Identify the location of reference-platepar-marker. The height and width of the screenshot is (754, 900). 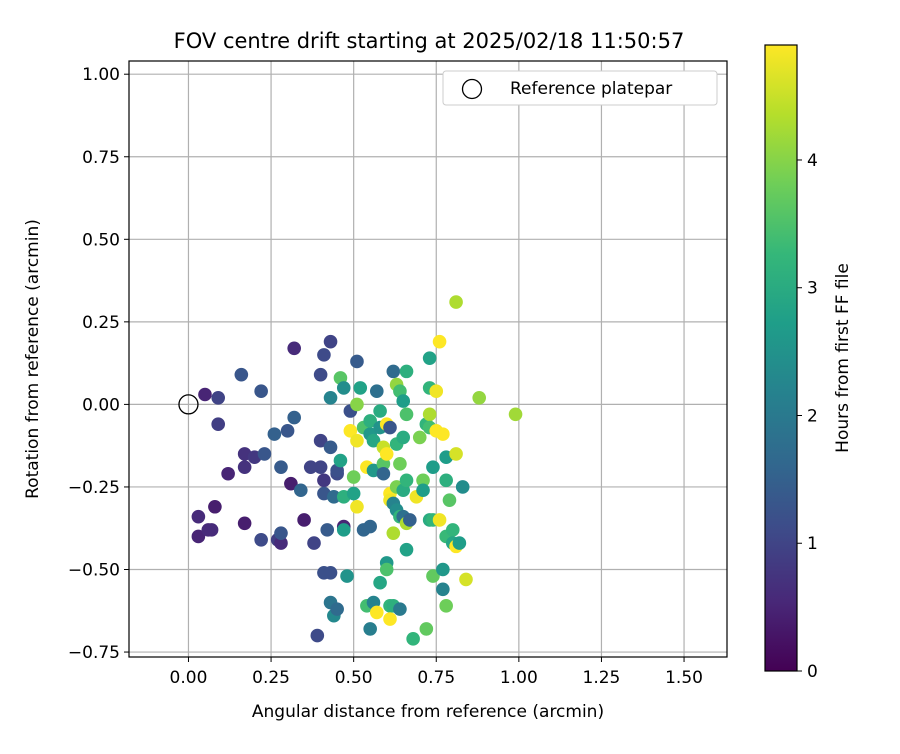
(188, 404).